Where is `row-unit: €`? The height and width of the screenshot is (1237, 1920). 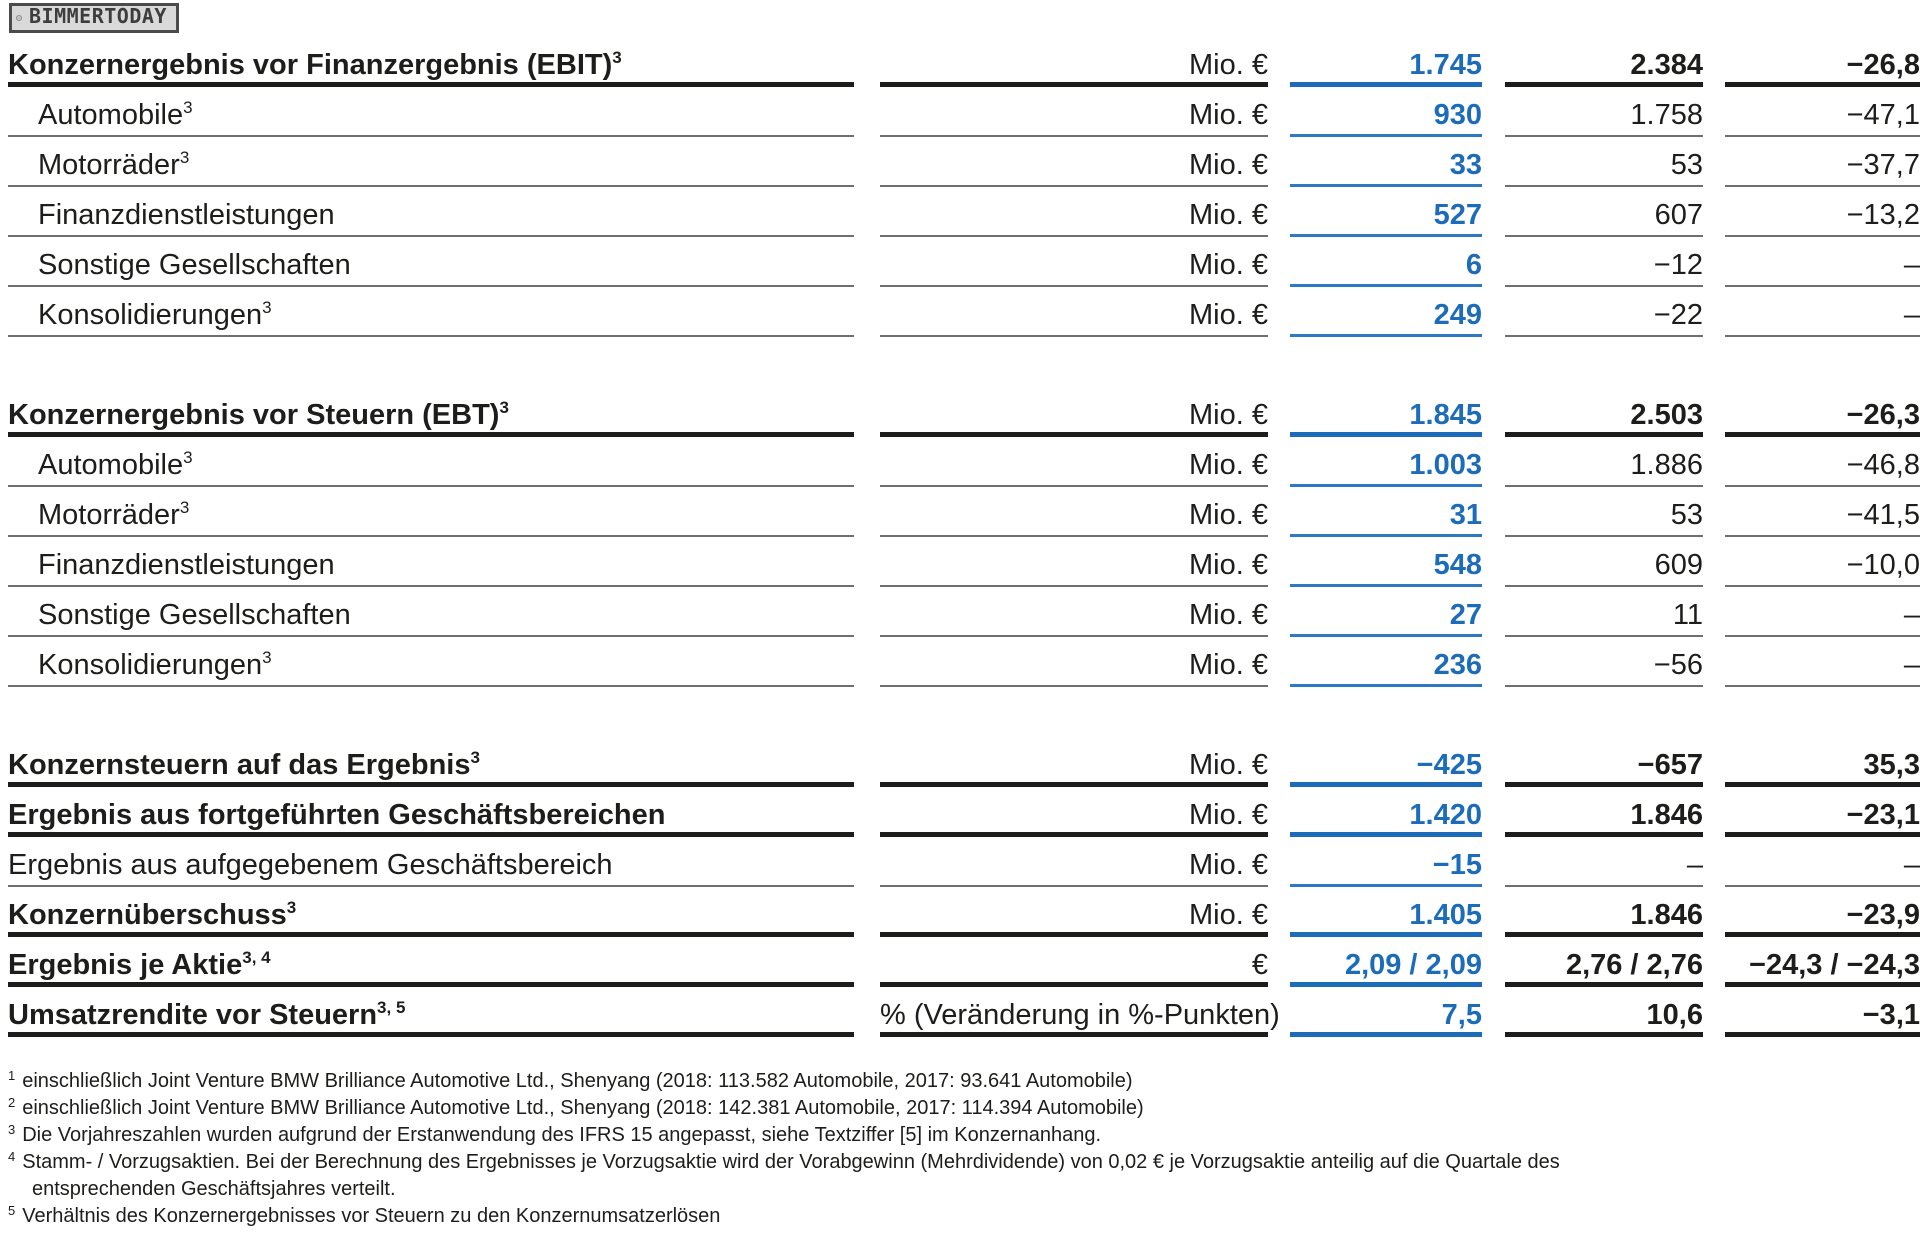 row-unit: € is located at coordinates (1074, 962).